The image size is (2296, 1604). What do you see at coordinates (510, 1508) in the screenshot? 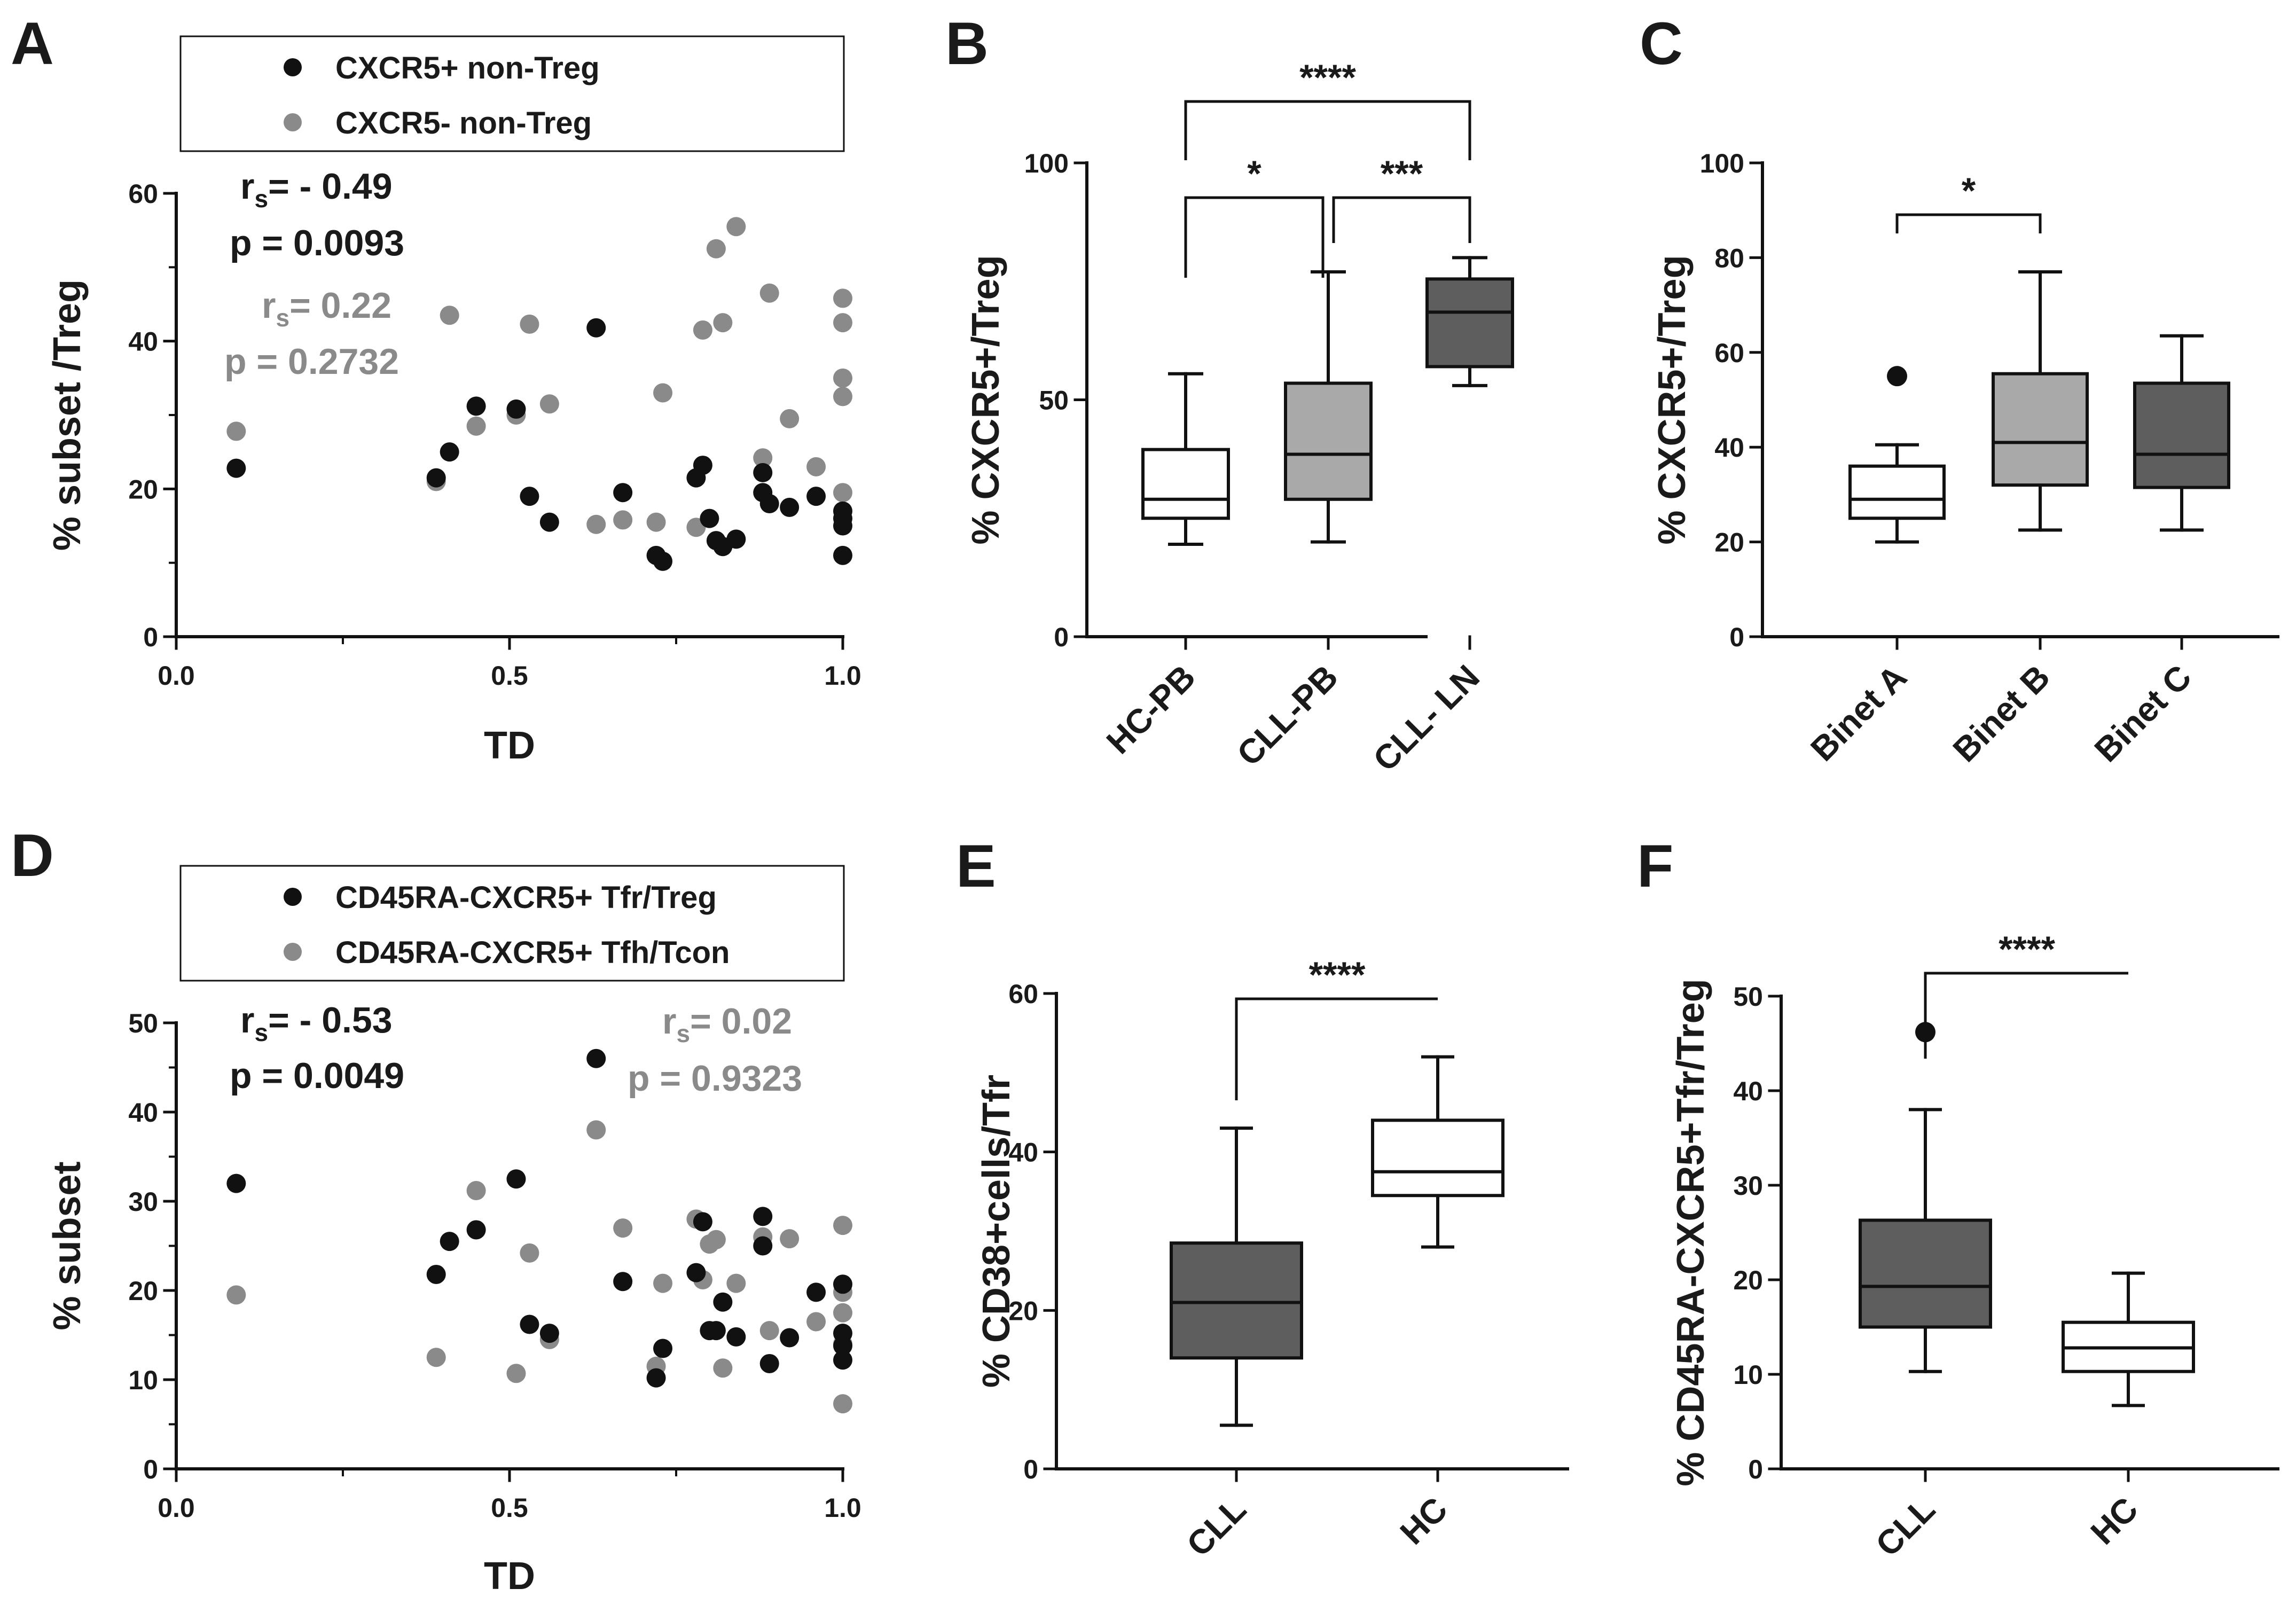
I see `x-tick-label: 0.5` at bounding box center [510, 1508].